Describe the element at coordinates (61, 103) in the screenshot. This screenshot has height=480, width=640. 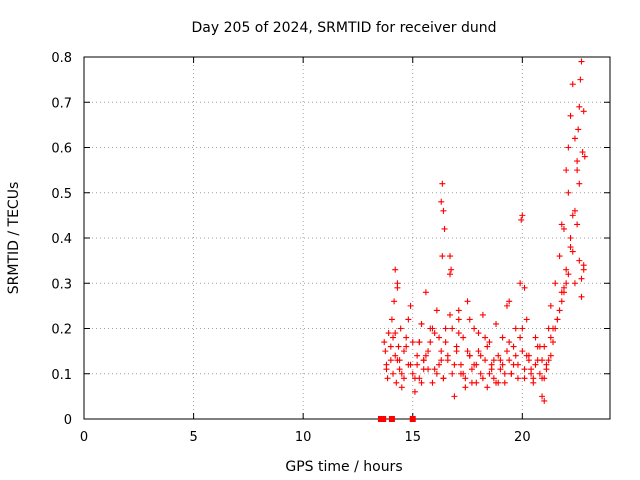
I see `y-tick-label: 0.7` at that location.